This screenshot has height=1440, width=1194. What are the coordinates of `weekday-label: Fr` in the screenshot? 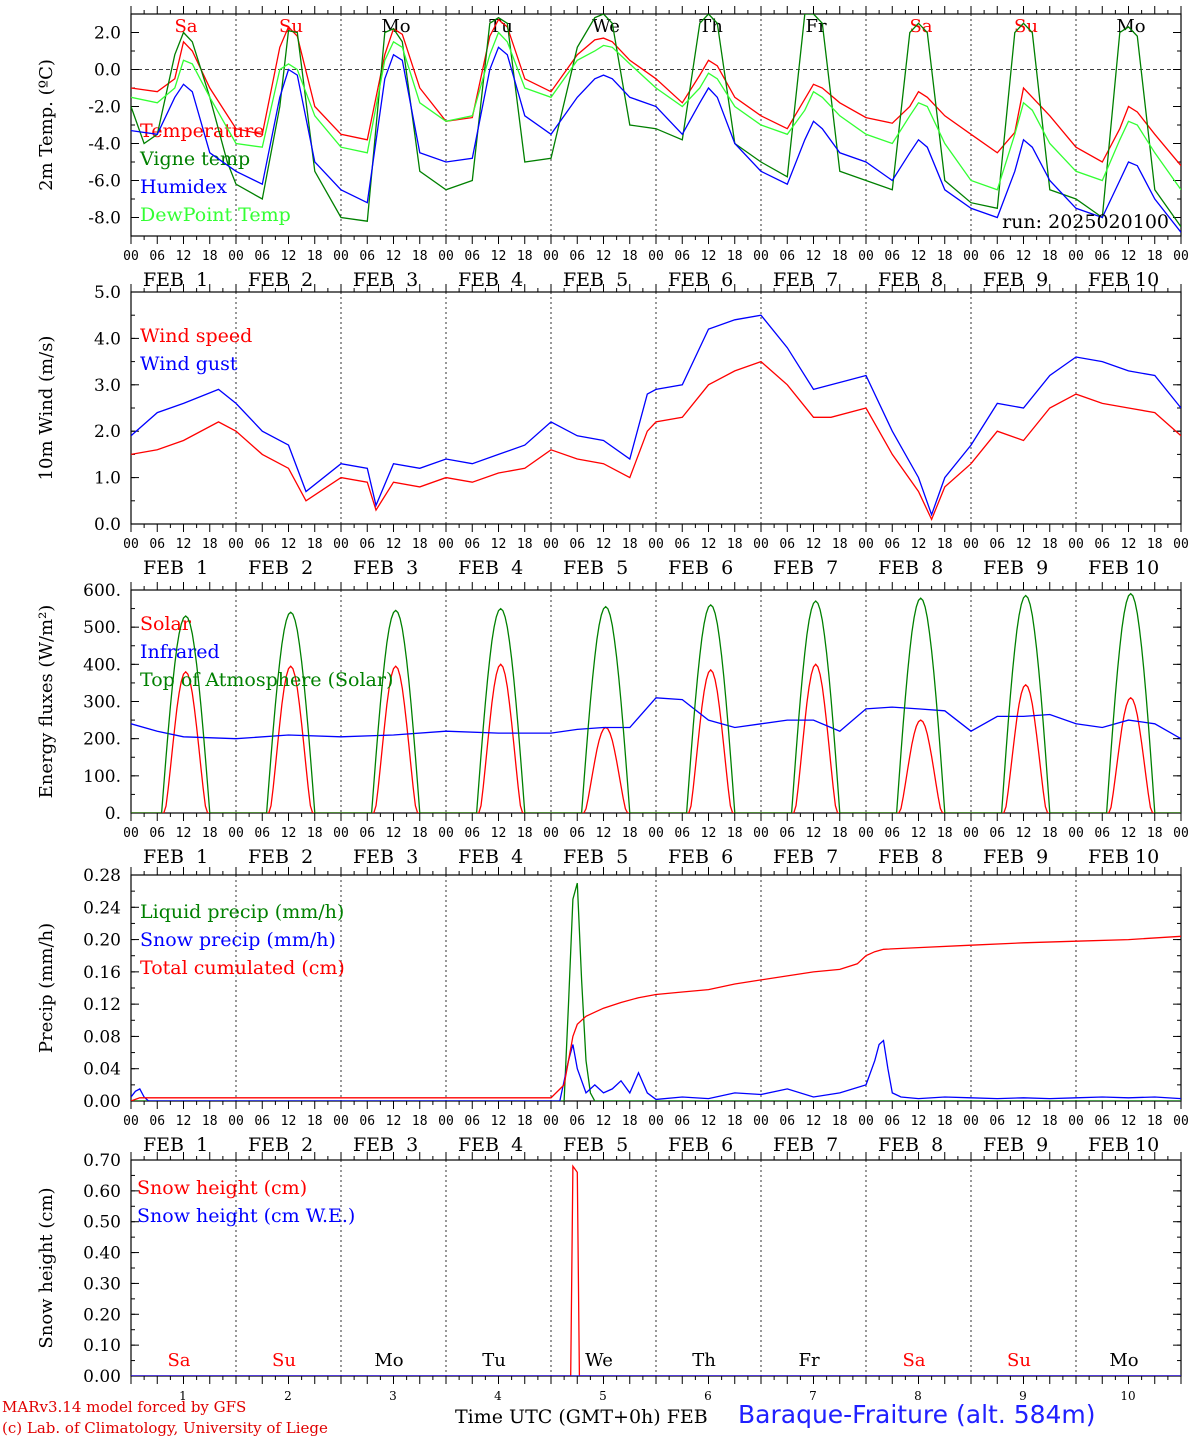 It's located at (808, 1360).